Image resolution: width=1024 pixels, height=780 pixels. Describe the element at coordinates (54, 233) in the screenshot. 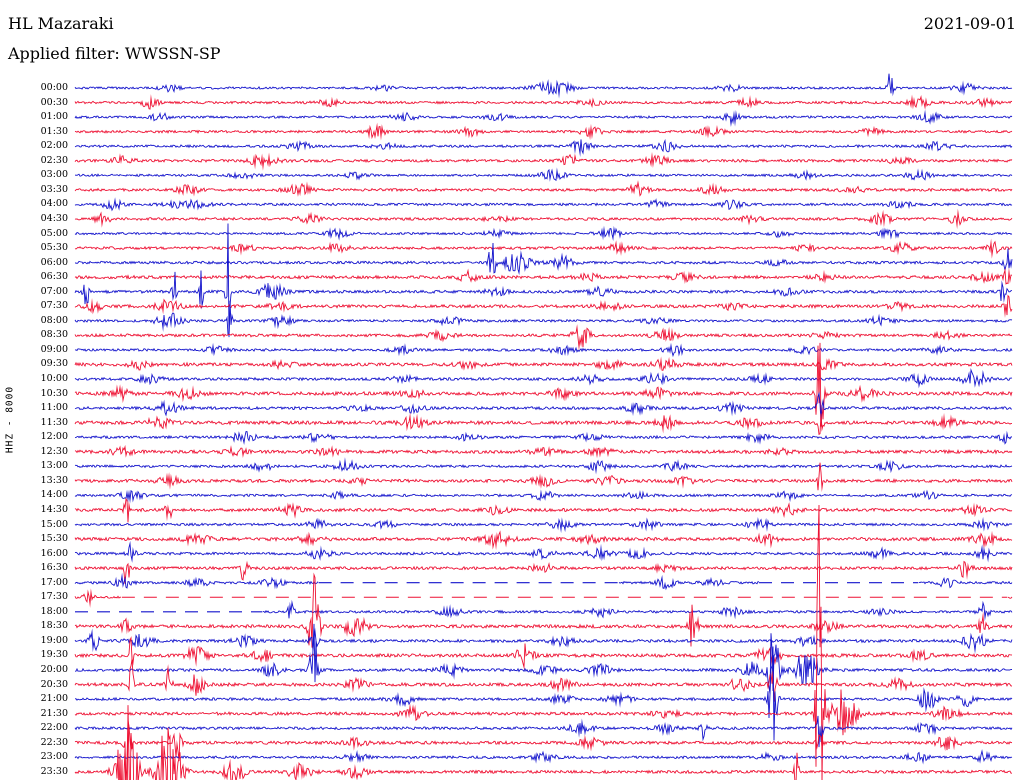

I see `time-label: 05:00` at that location.